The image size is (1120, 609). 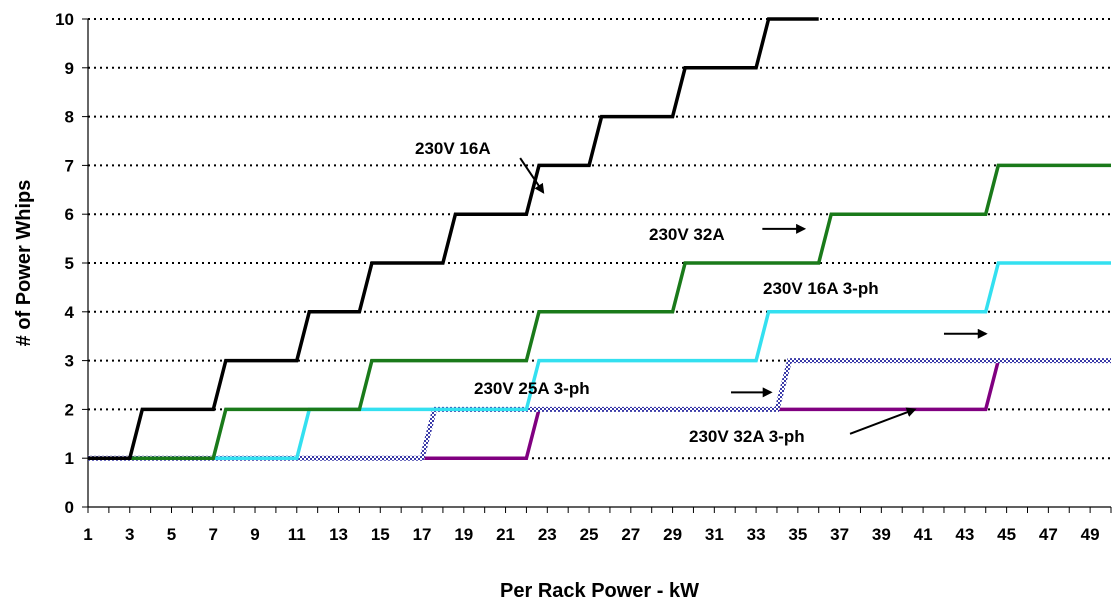 I want to click on x-tick-label: 9, so click(x=254, y=534).